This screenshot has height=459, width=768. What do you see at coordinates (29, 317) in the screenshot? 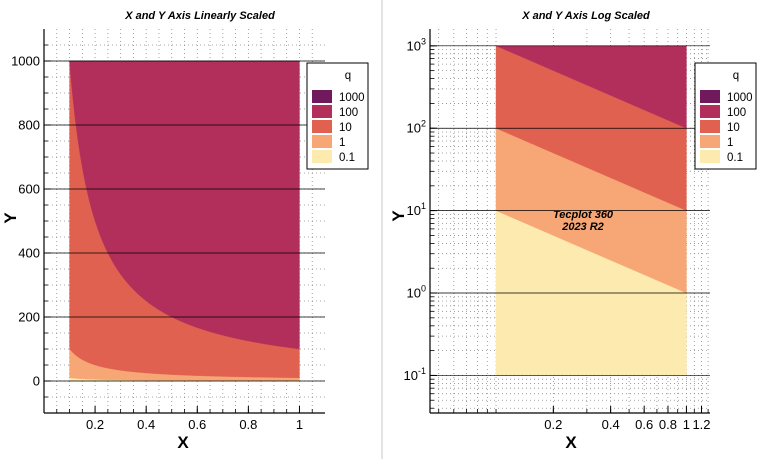
I see `y-tick-label: 200` at bounding box center [29, 317].